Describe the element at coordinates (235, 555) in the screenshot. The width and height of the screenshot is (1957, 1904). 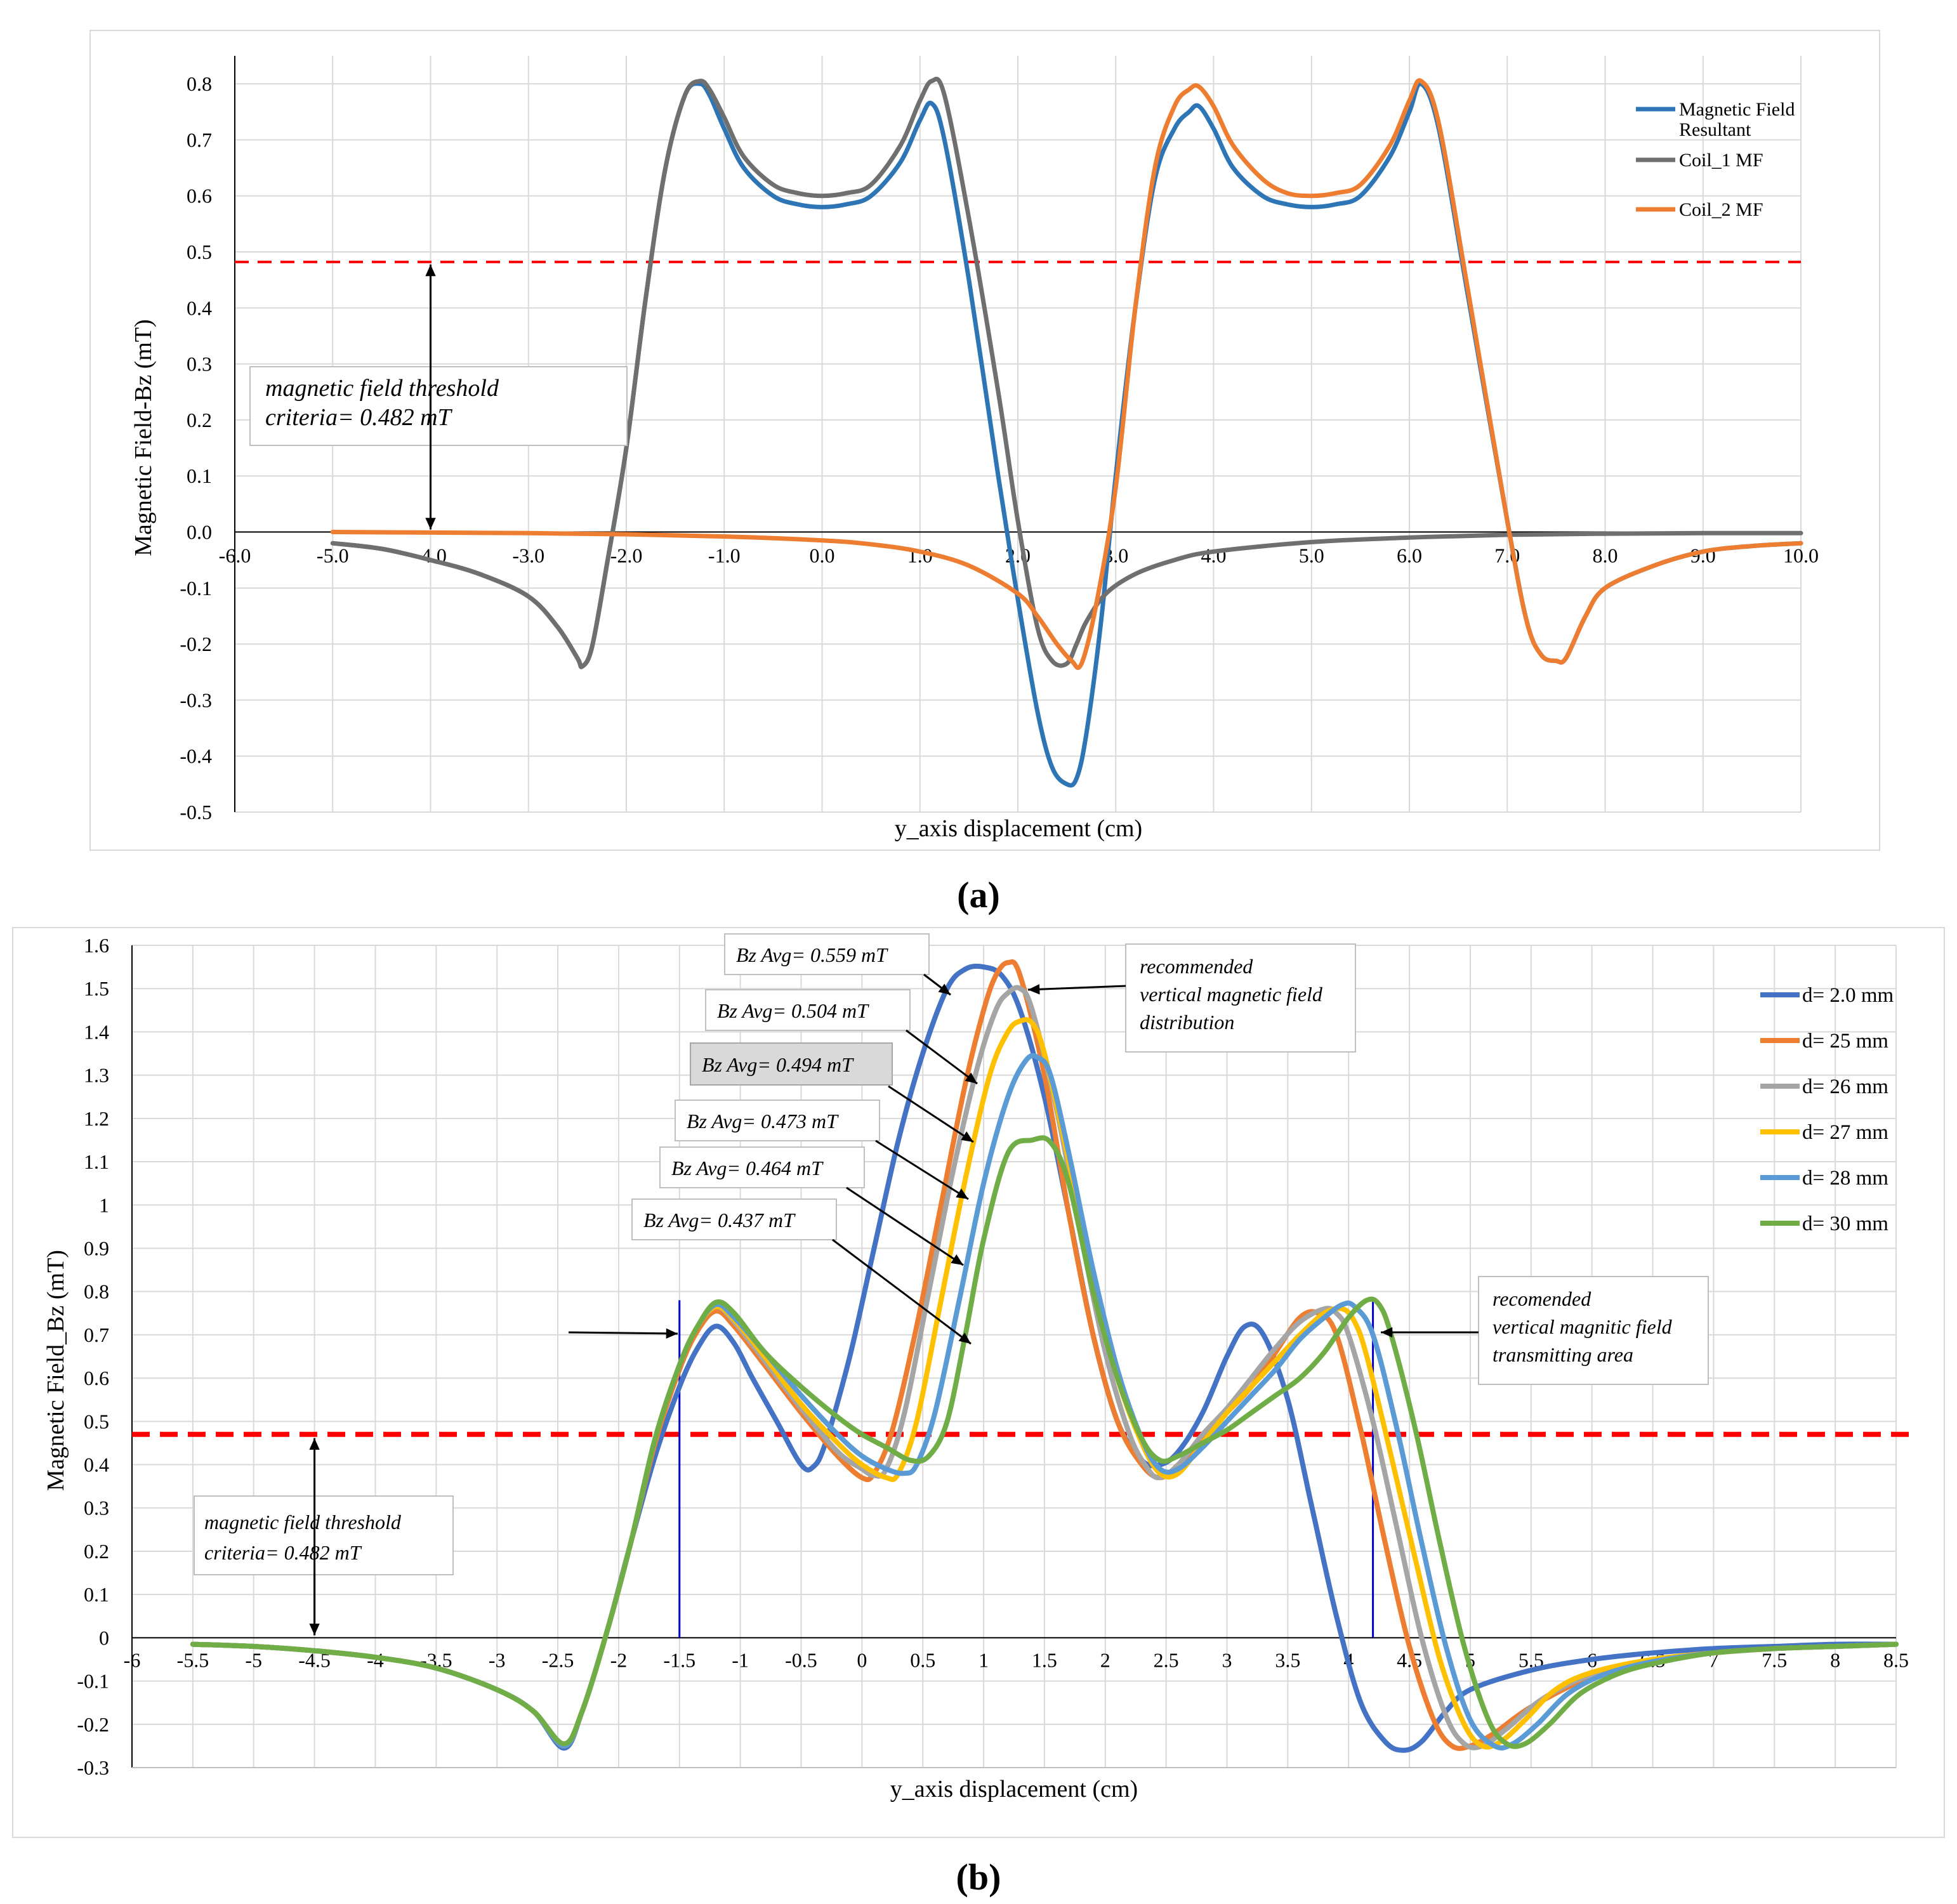
I see `a-x-tick-label: -6.0` at that location.